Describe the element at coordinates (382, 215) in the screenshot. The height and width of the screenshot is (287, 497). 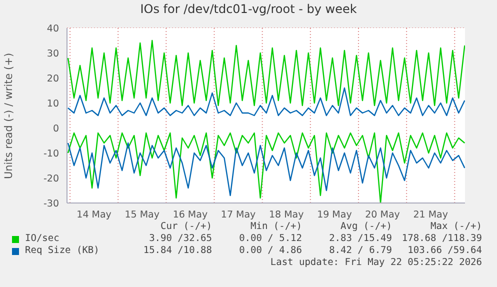
I see `x-tick-label: 20 May` at that location.